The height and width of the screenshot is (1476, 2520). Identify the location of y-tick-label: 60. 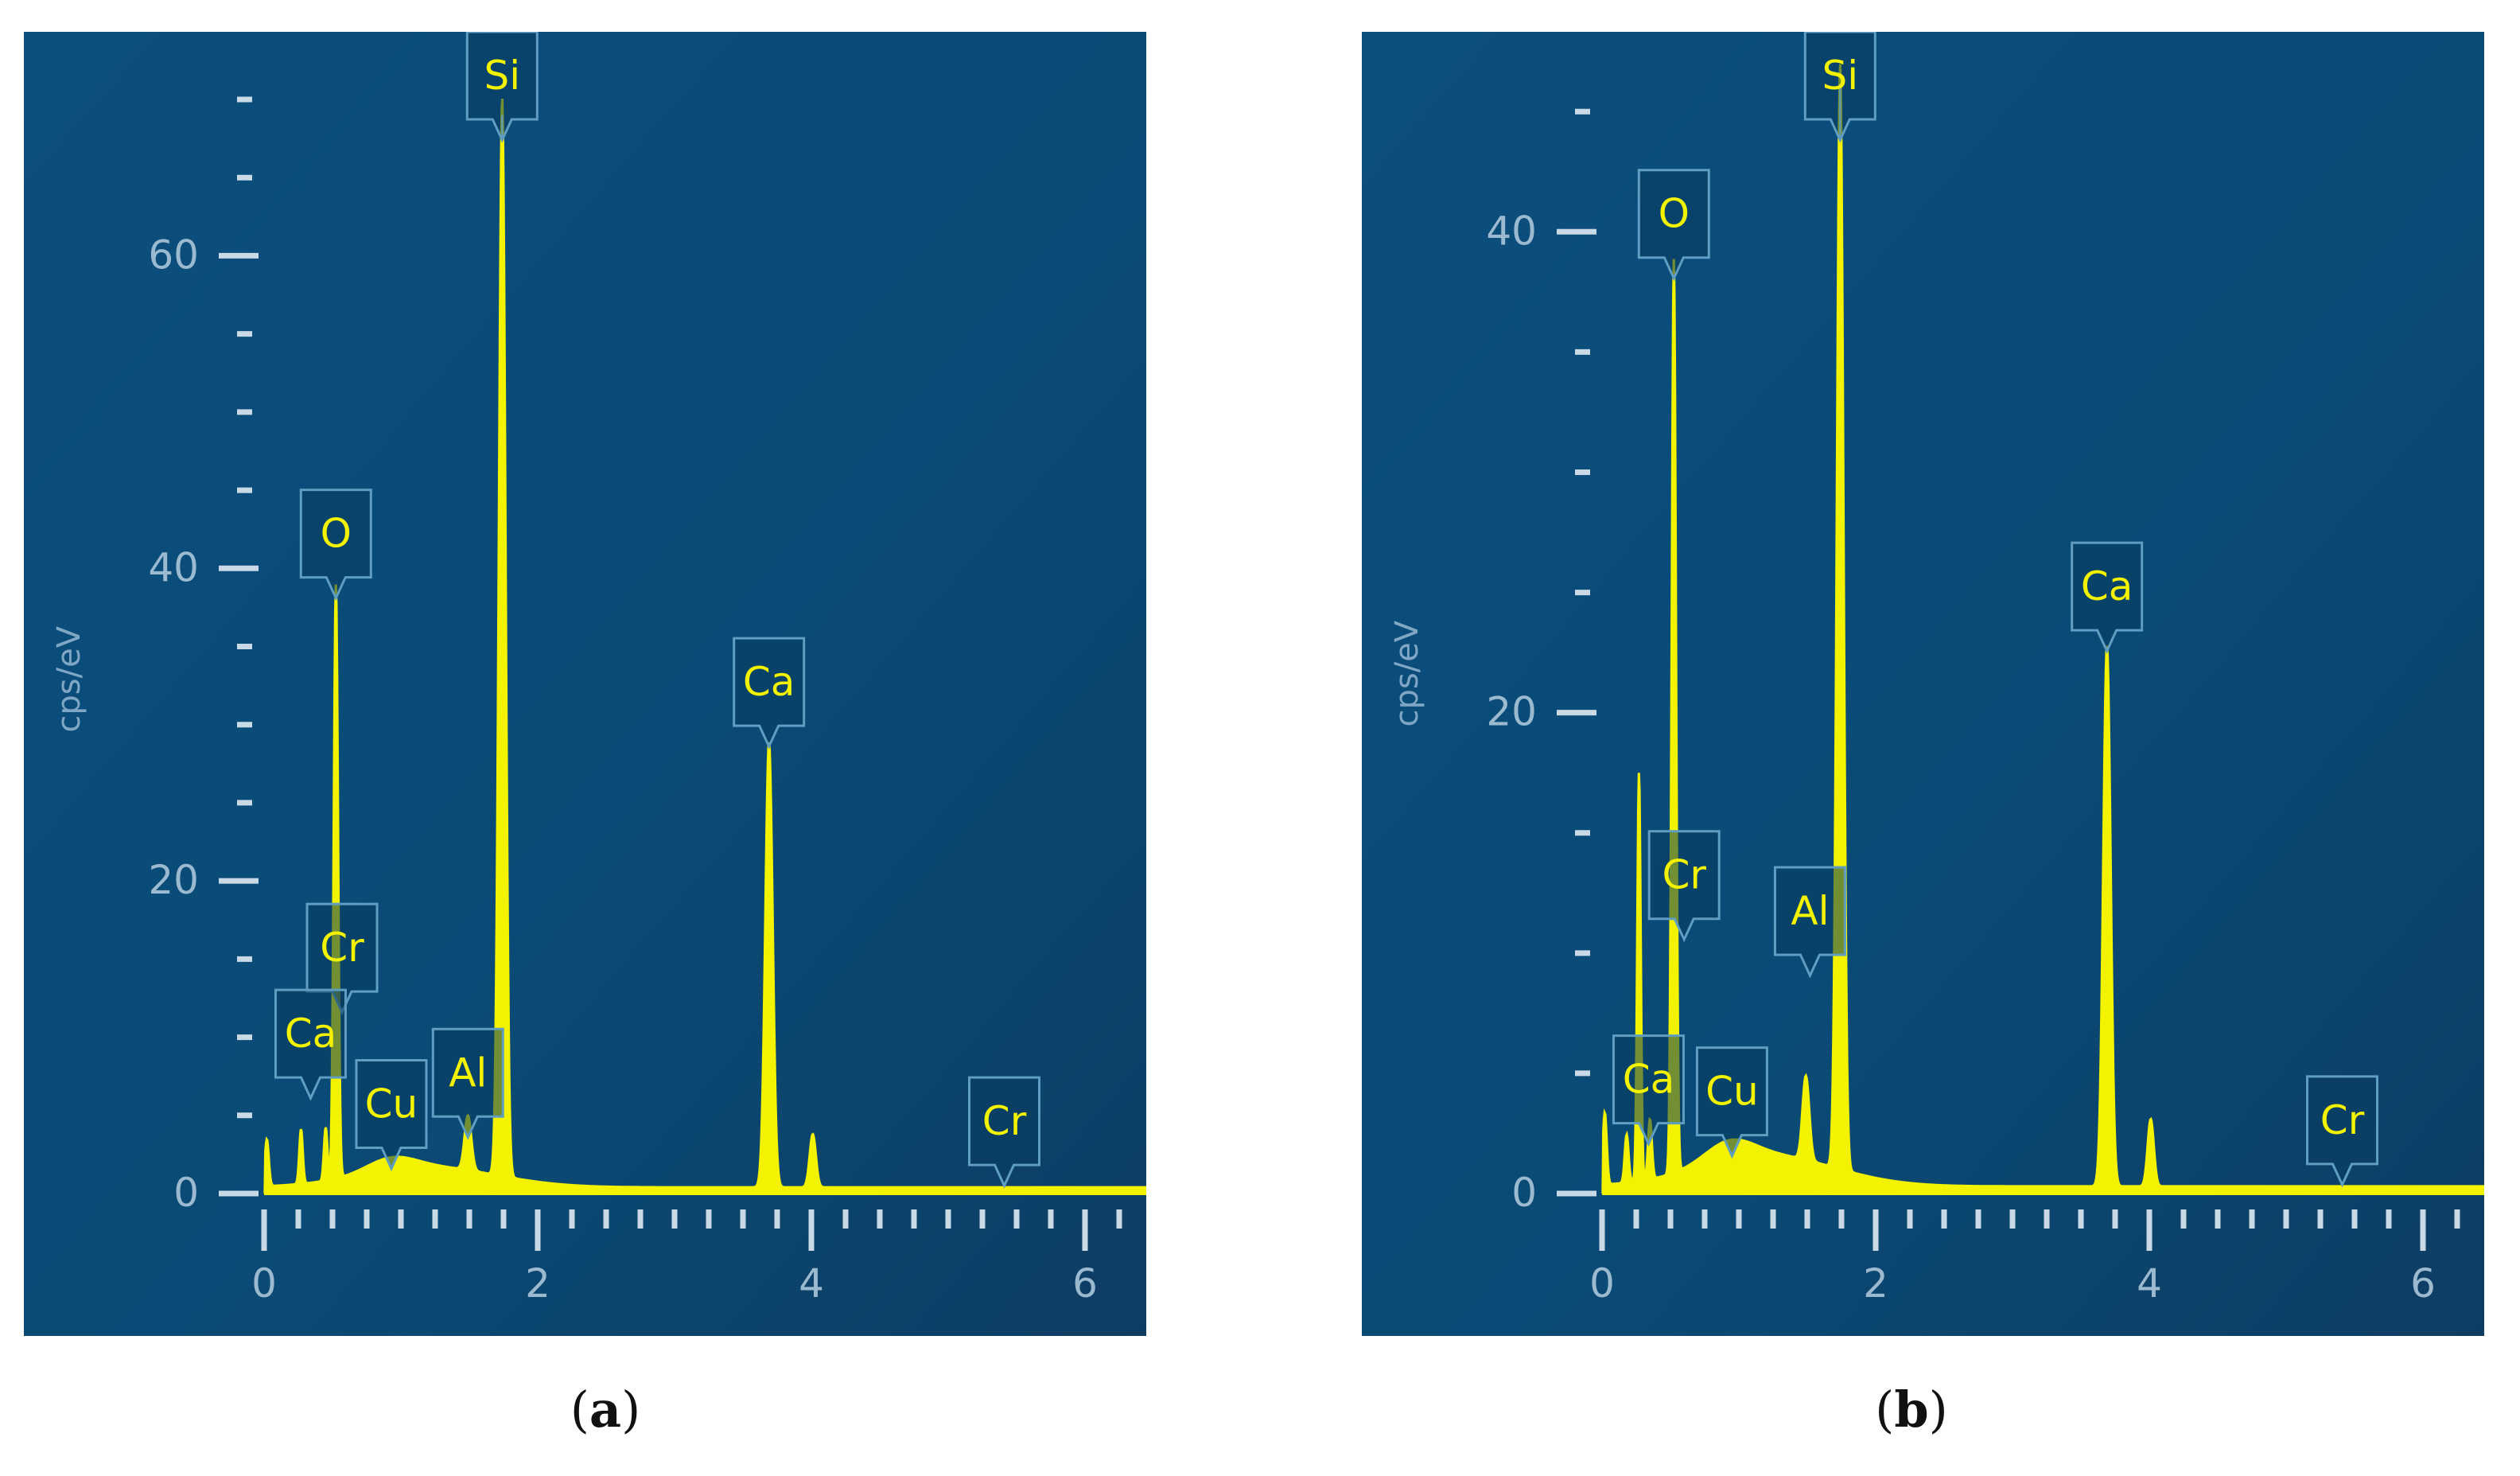
(173, 255).